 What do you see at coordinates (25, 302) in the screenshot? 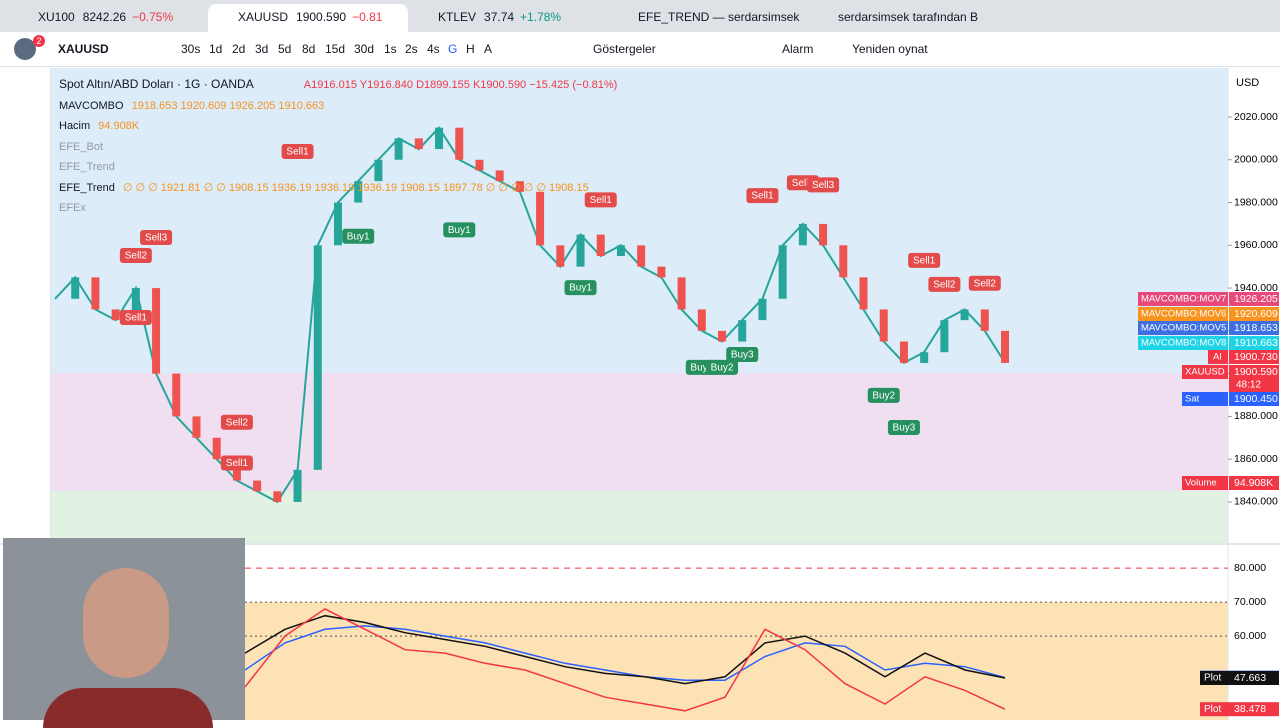
I see `drawing-toolbar` at bounding box center [25, 302].